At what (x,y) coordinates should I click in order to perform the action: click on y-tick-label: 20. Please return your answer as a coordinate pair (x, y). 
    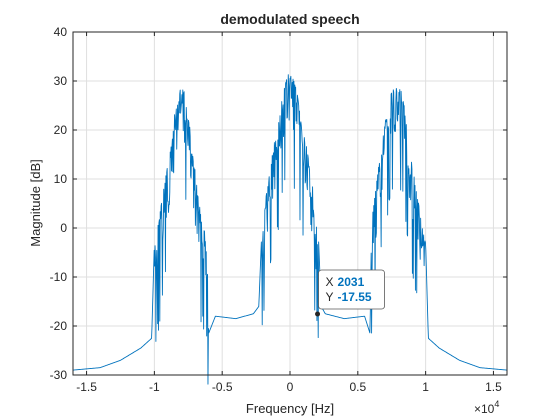
    Looking at the image, I should click on (61, 130).